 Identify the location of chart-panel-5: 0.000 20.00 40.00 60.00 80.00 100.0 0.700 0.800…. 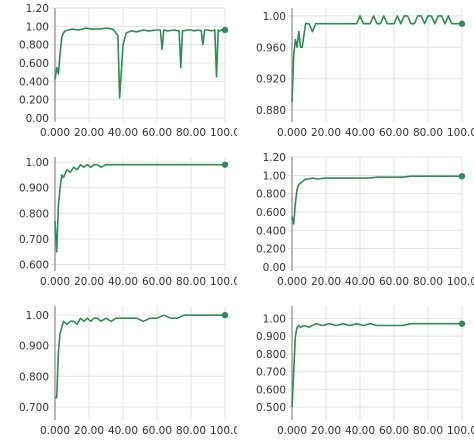
(128, 371).